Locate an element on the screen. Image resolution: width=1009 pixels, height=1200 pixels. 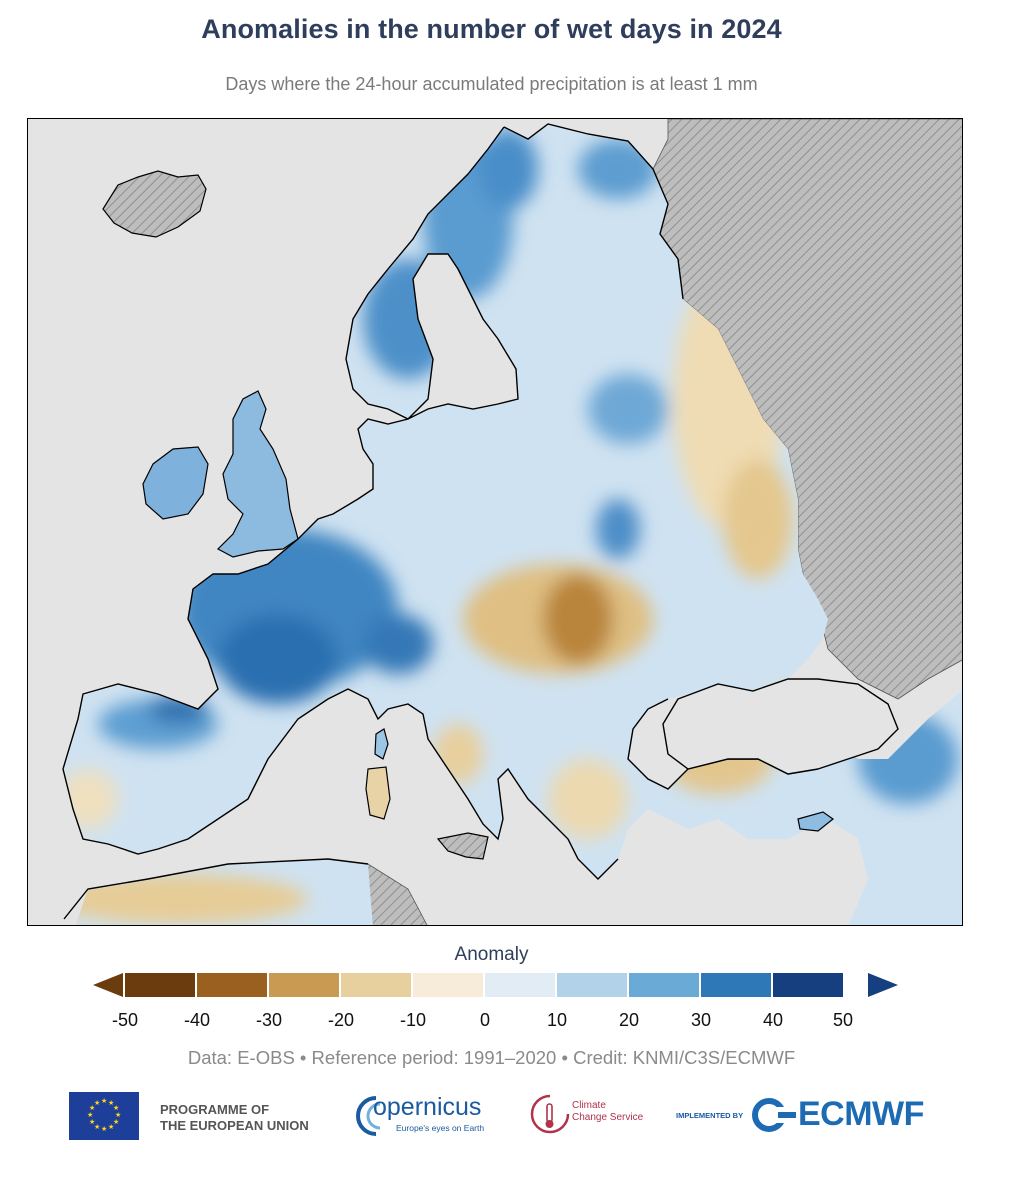
c3s-line2: Change Service is located at coordinates (608, 1117).